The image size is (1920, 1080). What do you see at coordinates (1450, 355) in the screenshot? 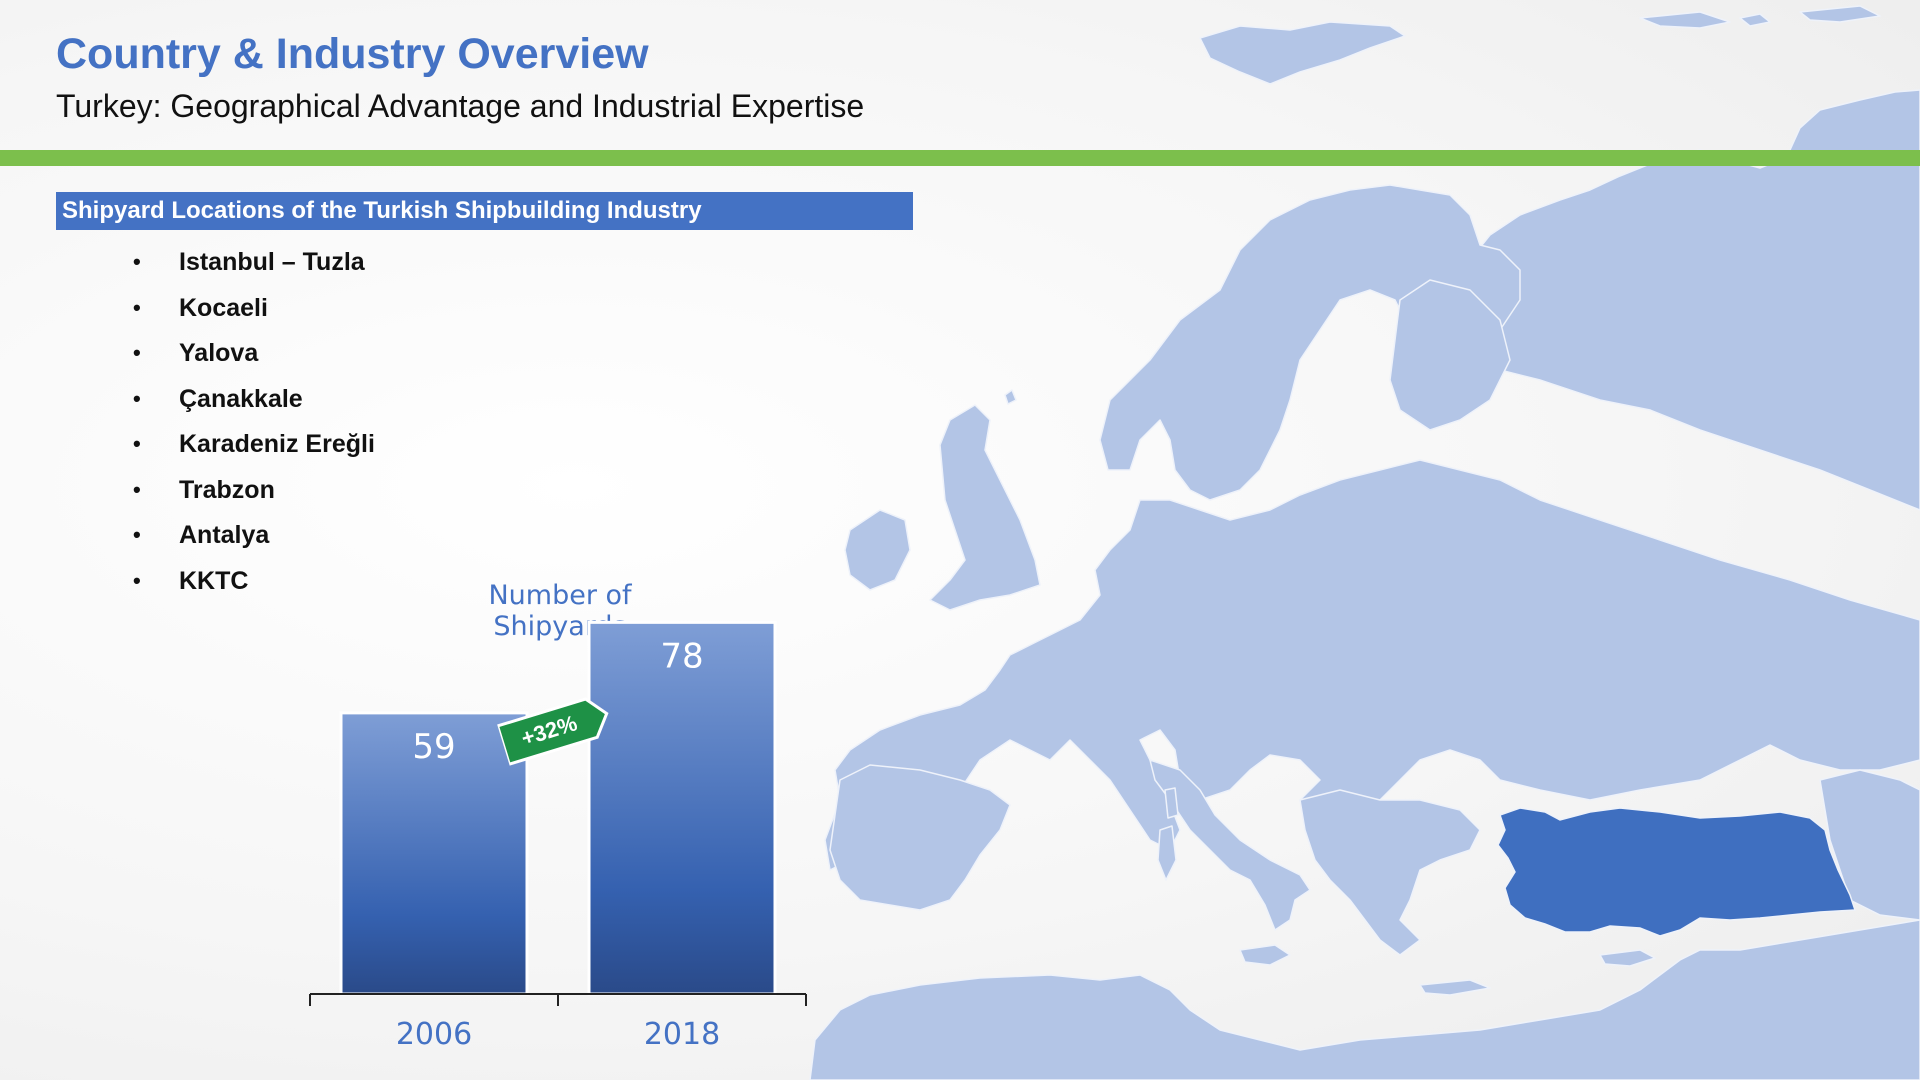
I see `finland` at bounding box center [1450, 355].